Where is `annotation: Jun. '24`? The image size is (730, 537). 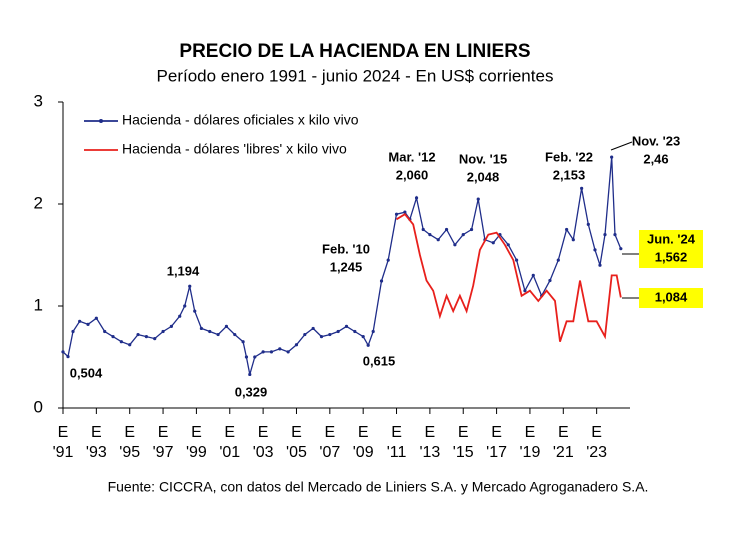
annotation: Jun. '24 is located at coordinates (671, 238).